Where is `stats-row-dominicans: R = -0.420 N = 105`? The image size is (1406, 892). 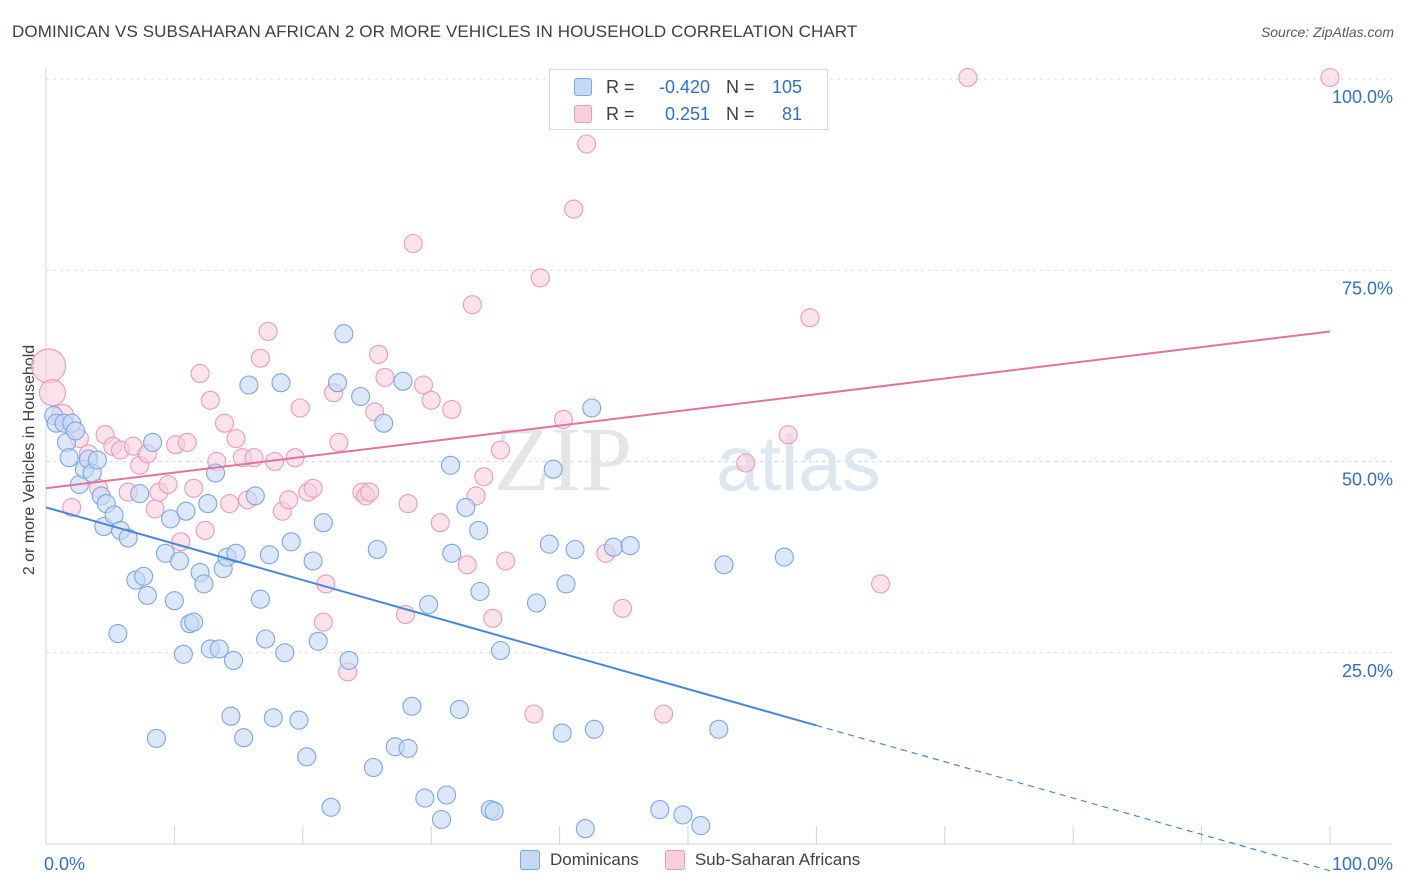 stats-row-dominicans: R = -0.420 N = 105 is located at coordinates (688, 87).